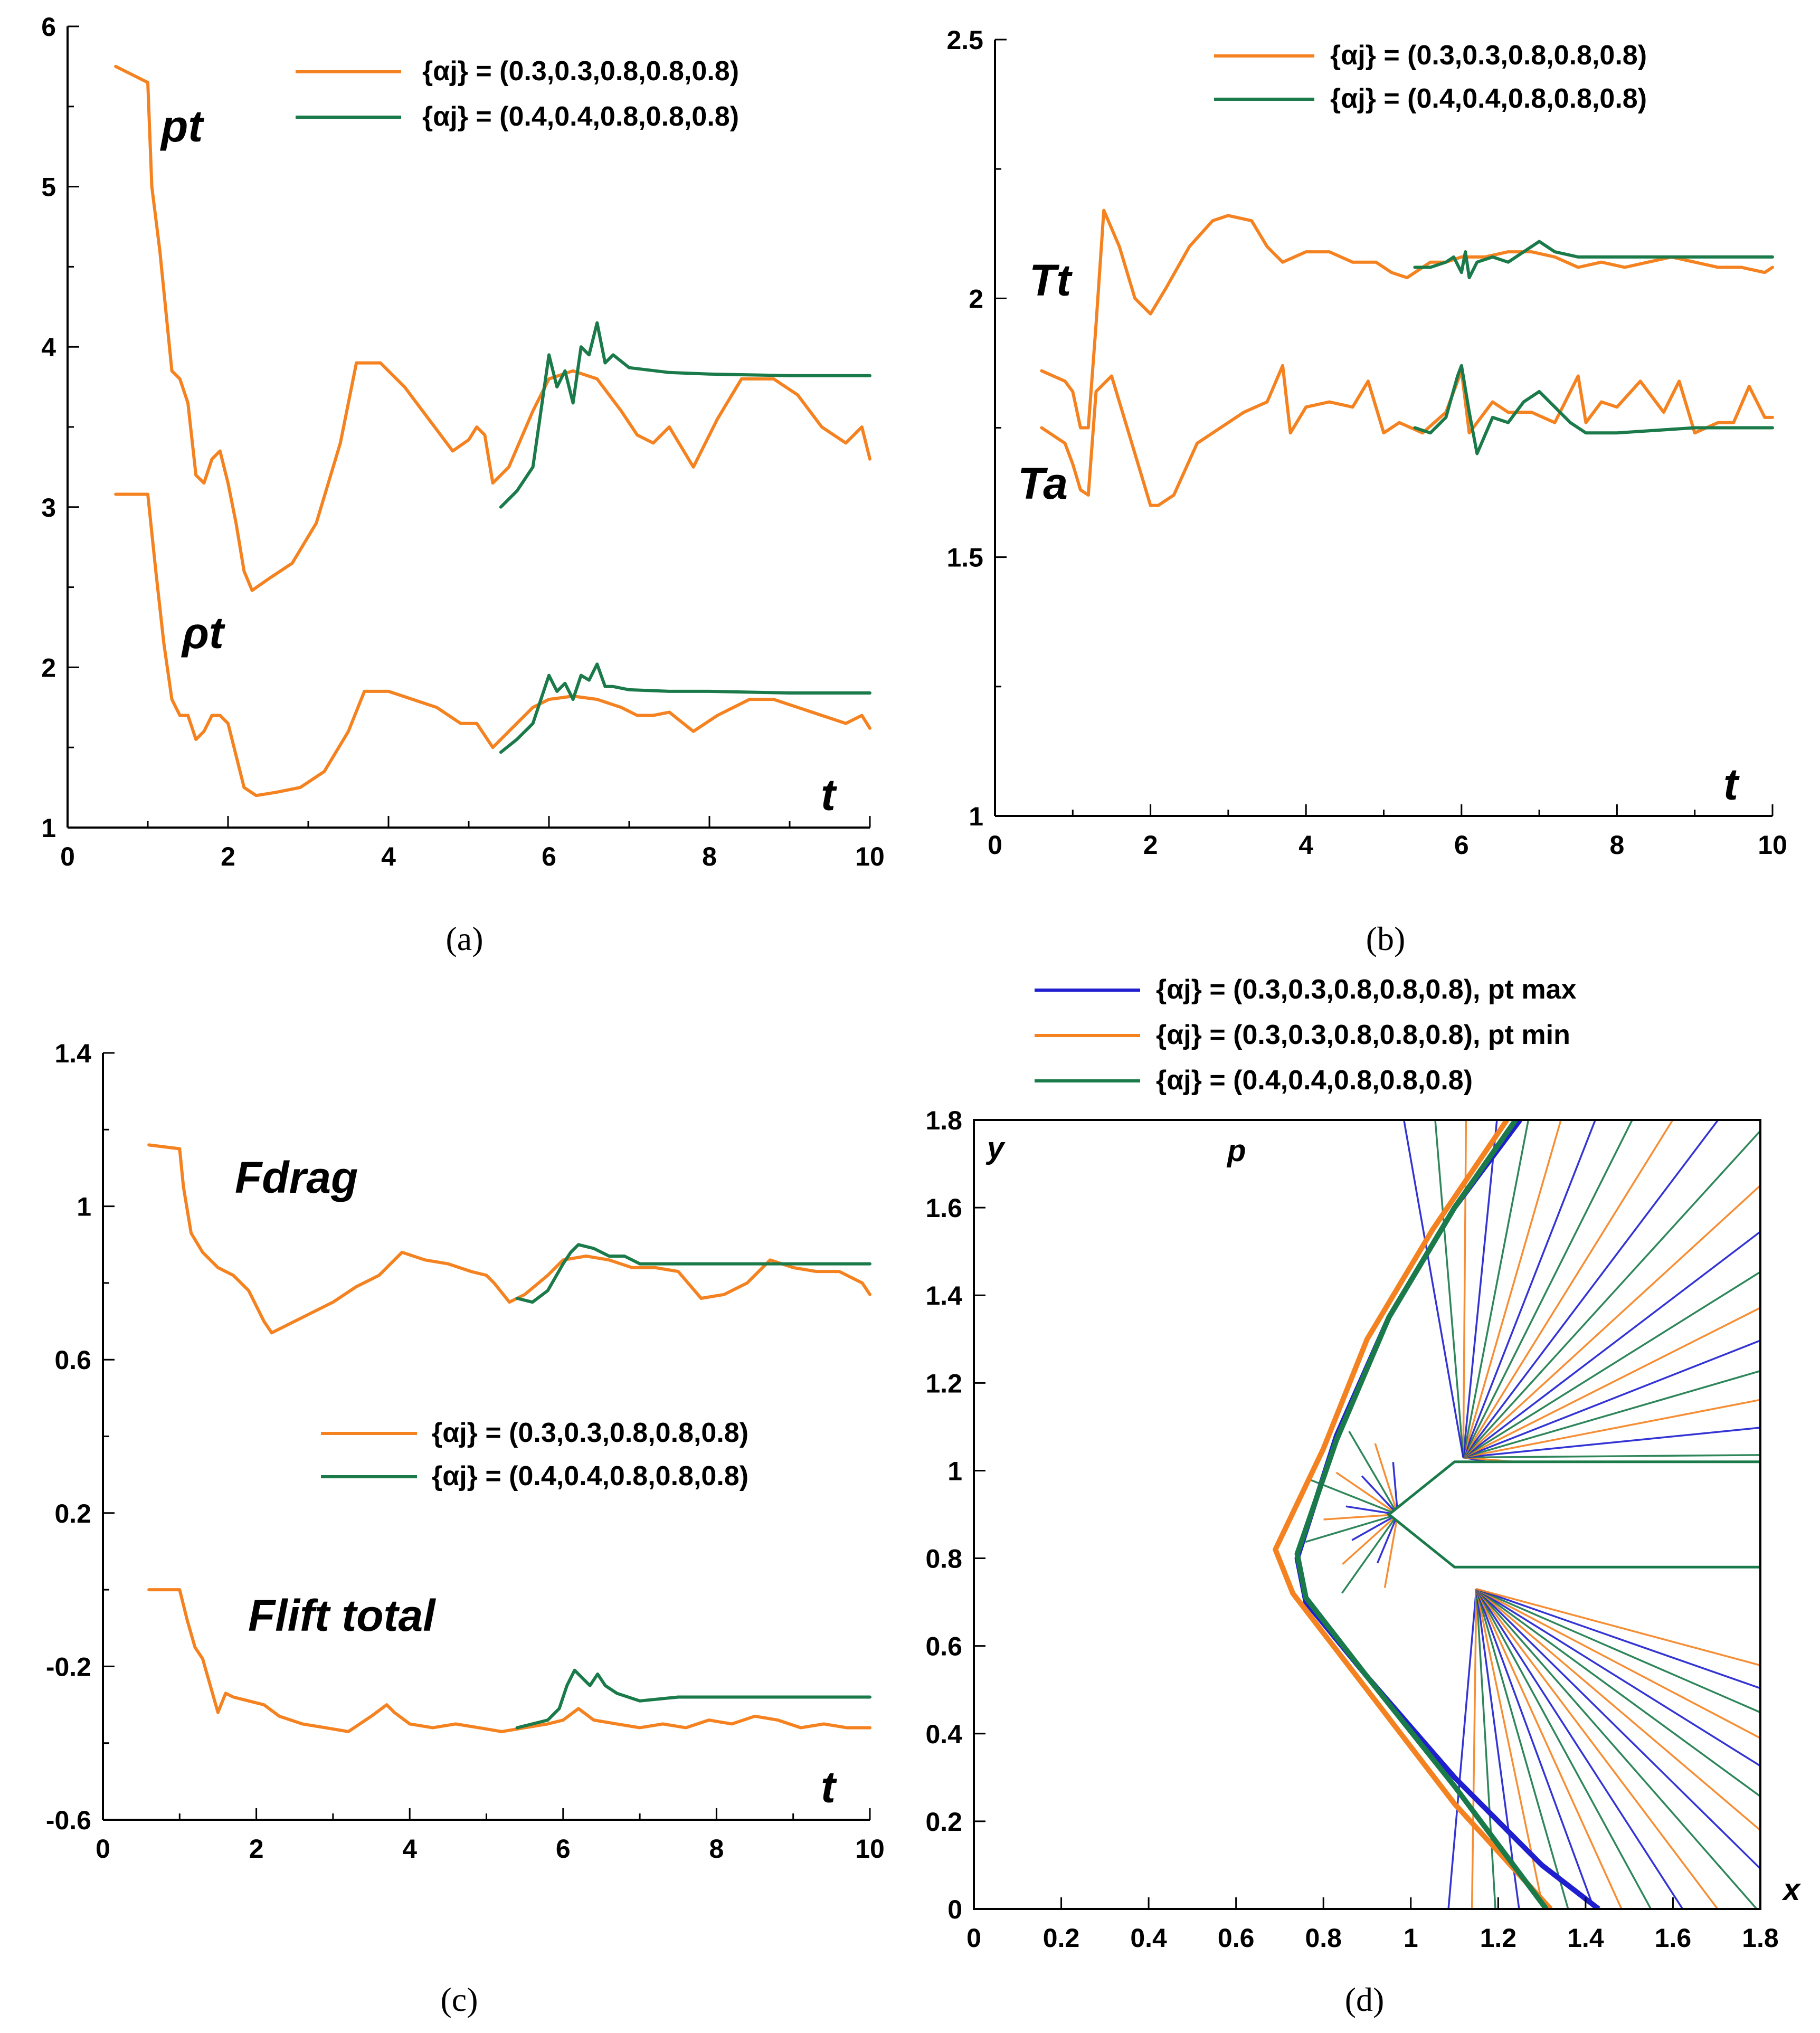  I want to click on legend-c-green-label: {αj} = (0.4,0.4,0.8,0.8,0.8), so click(590, 1476).